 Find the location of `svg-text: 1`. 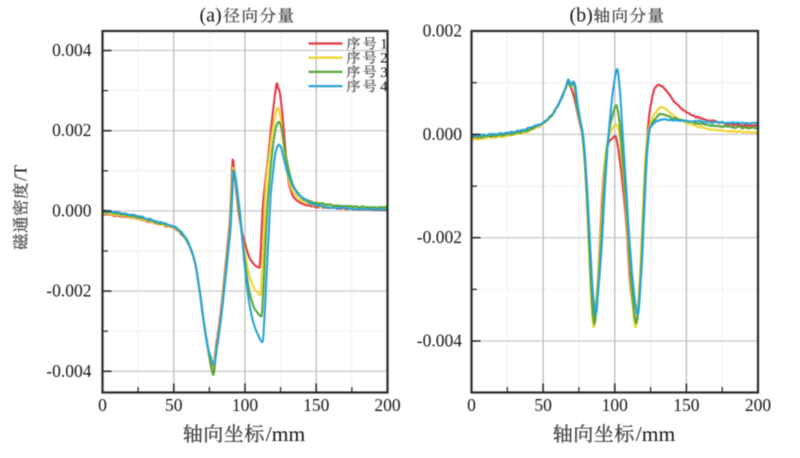

svg-text: 1 is located at coordinates (384, 45).